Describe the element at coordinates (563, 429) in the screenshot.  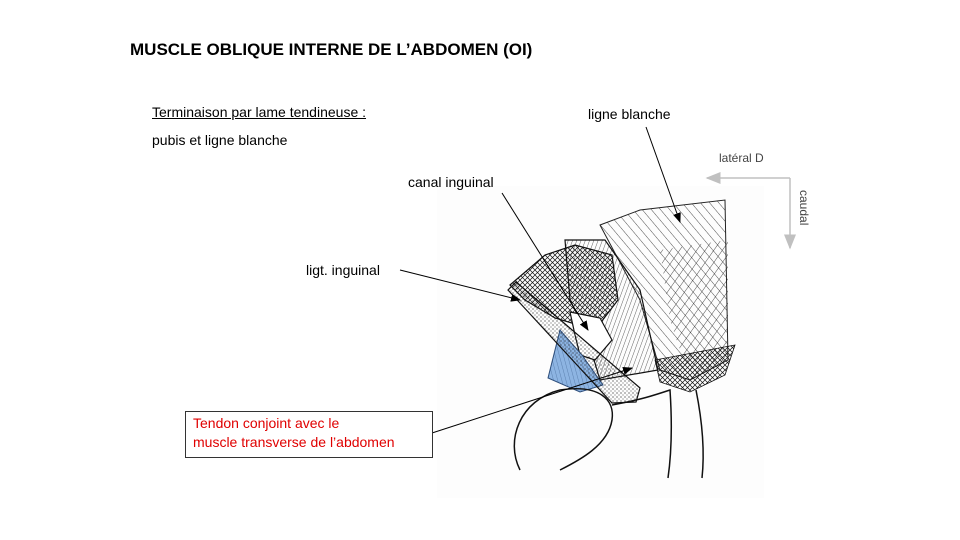
I see `pubic-bone-outline` at that location.